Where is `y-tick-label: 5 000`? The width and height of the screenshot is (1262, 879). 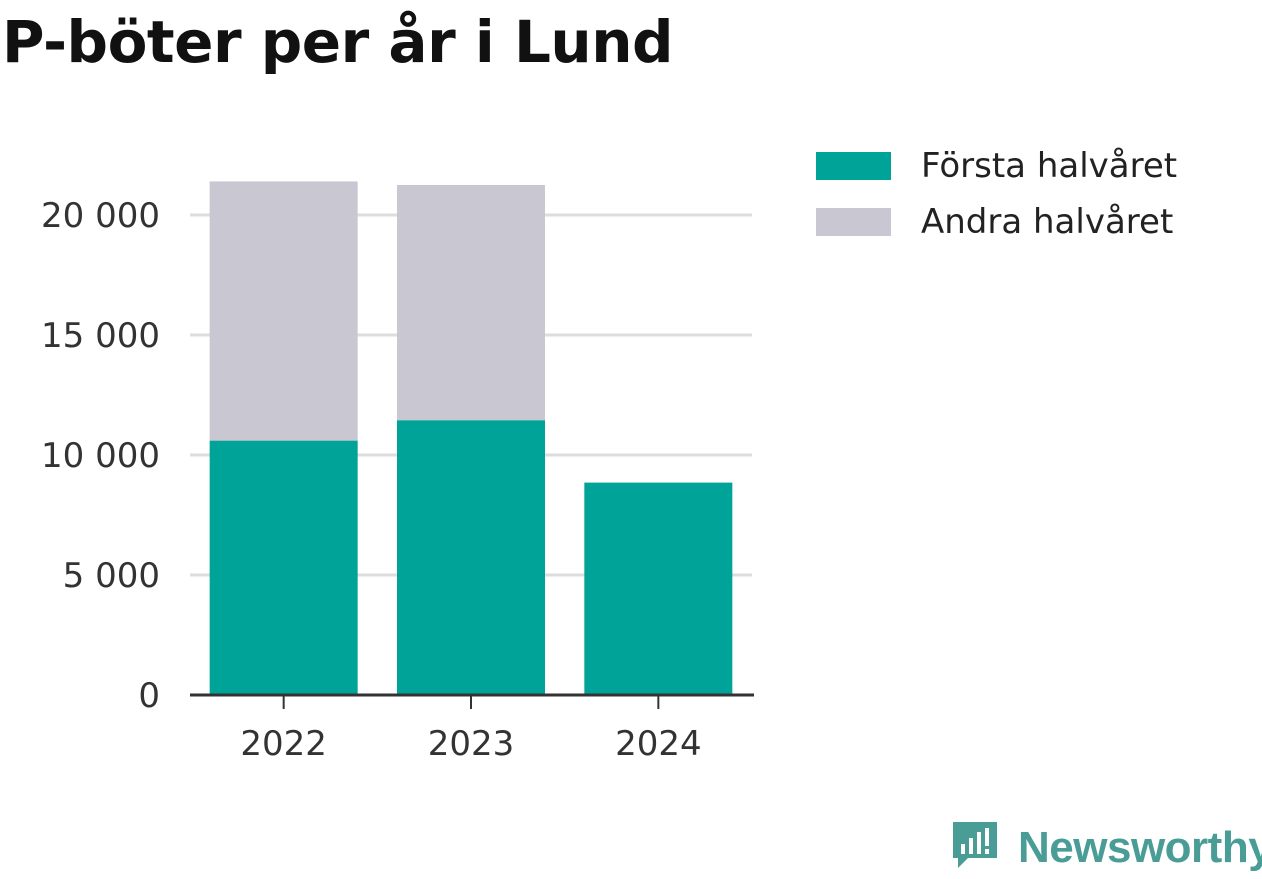 y-tick-label: 5 000 is located at coordinates (111, 576).